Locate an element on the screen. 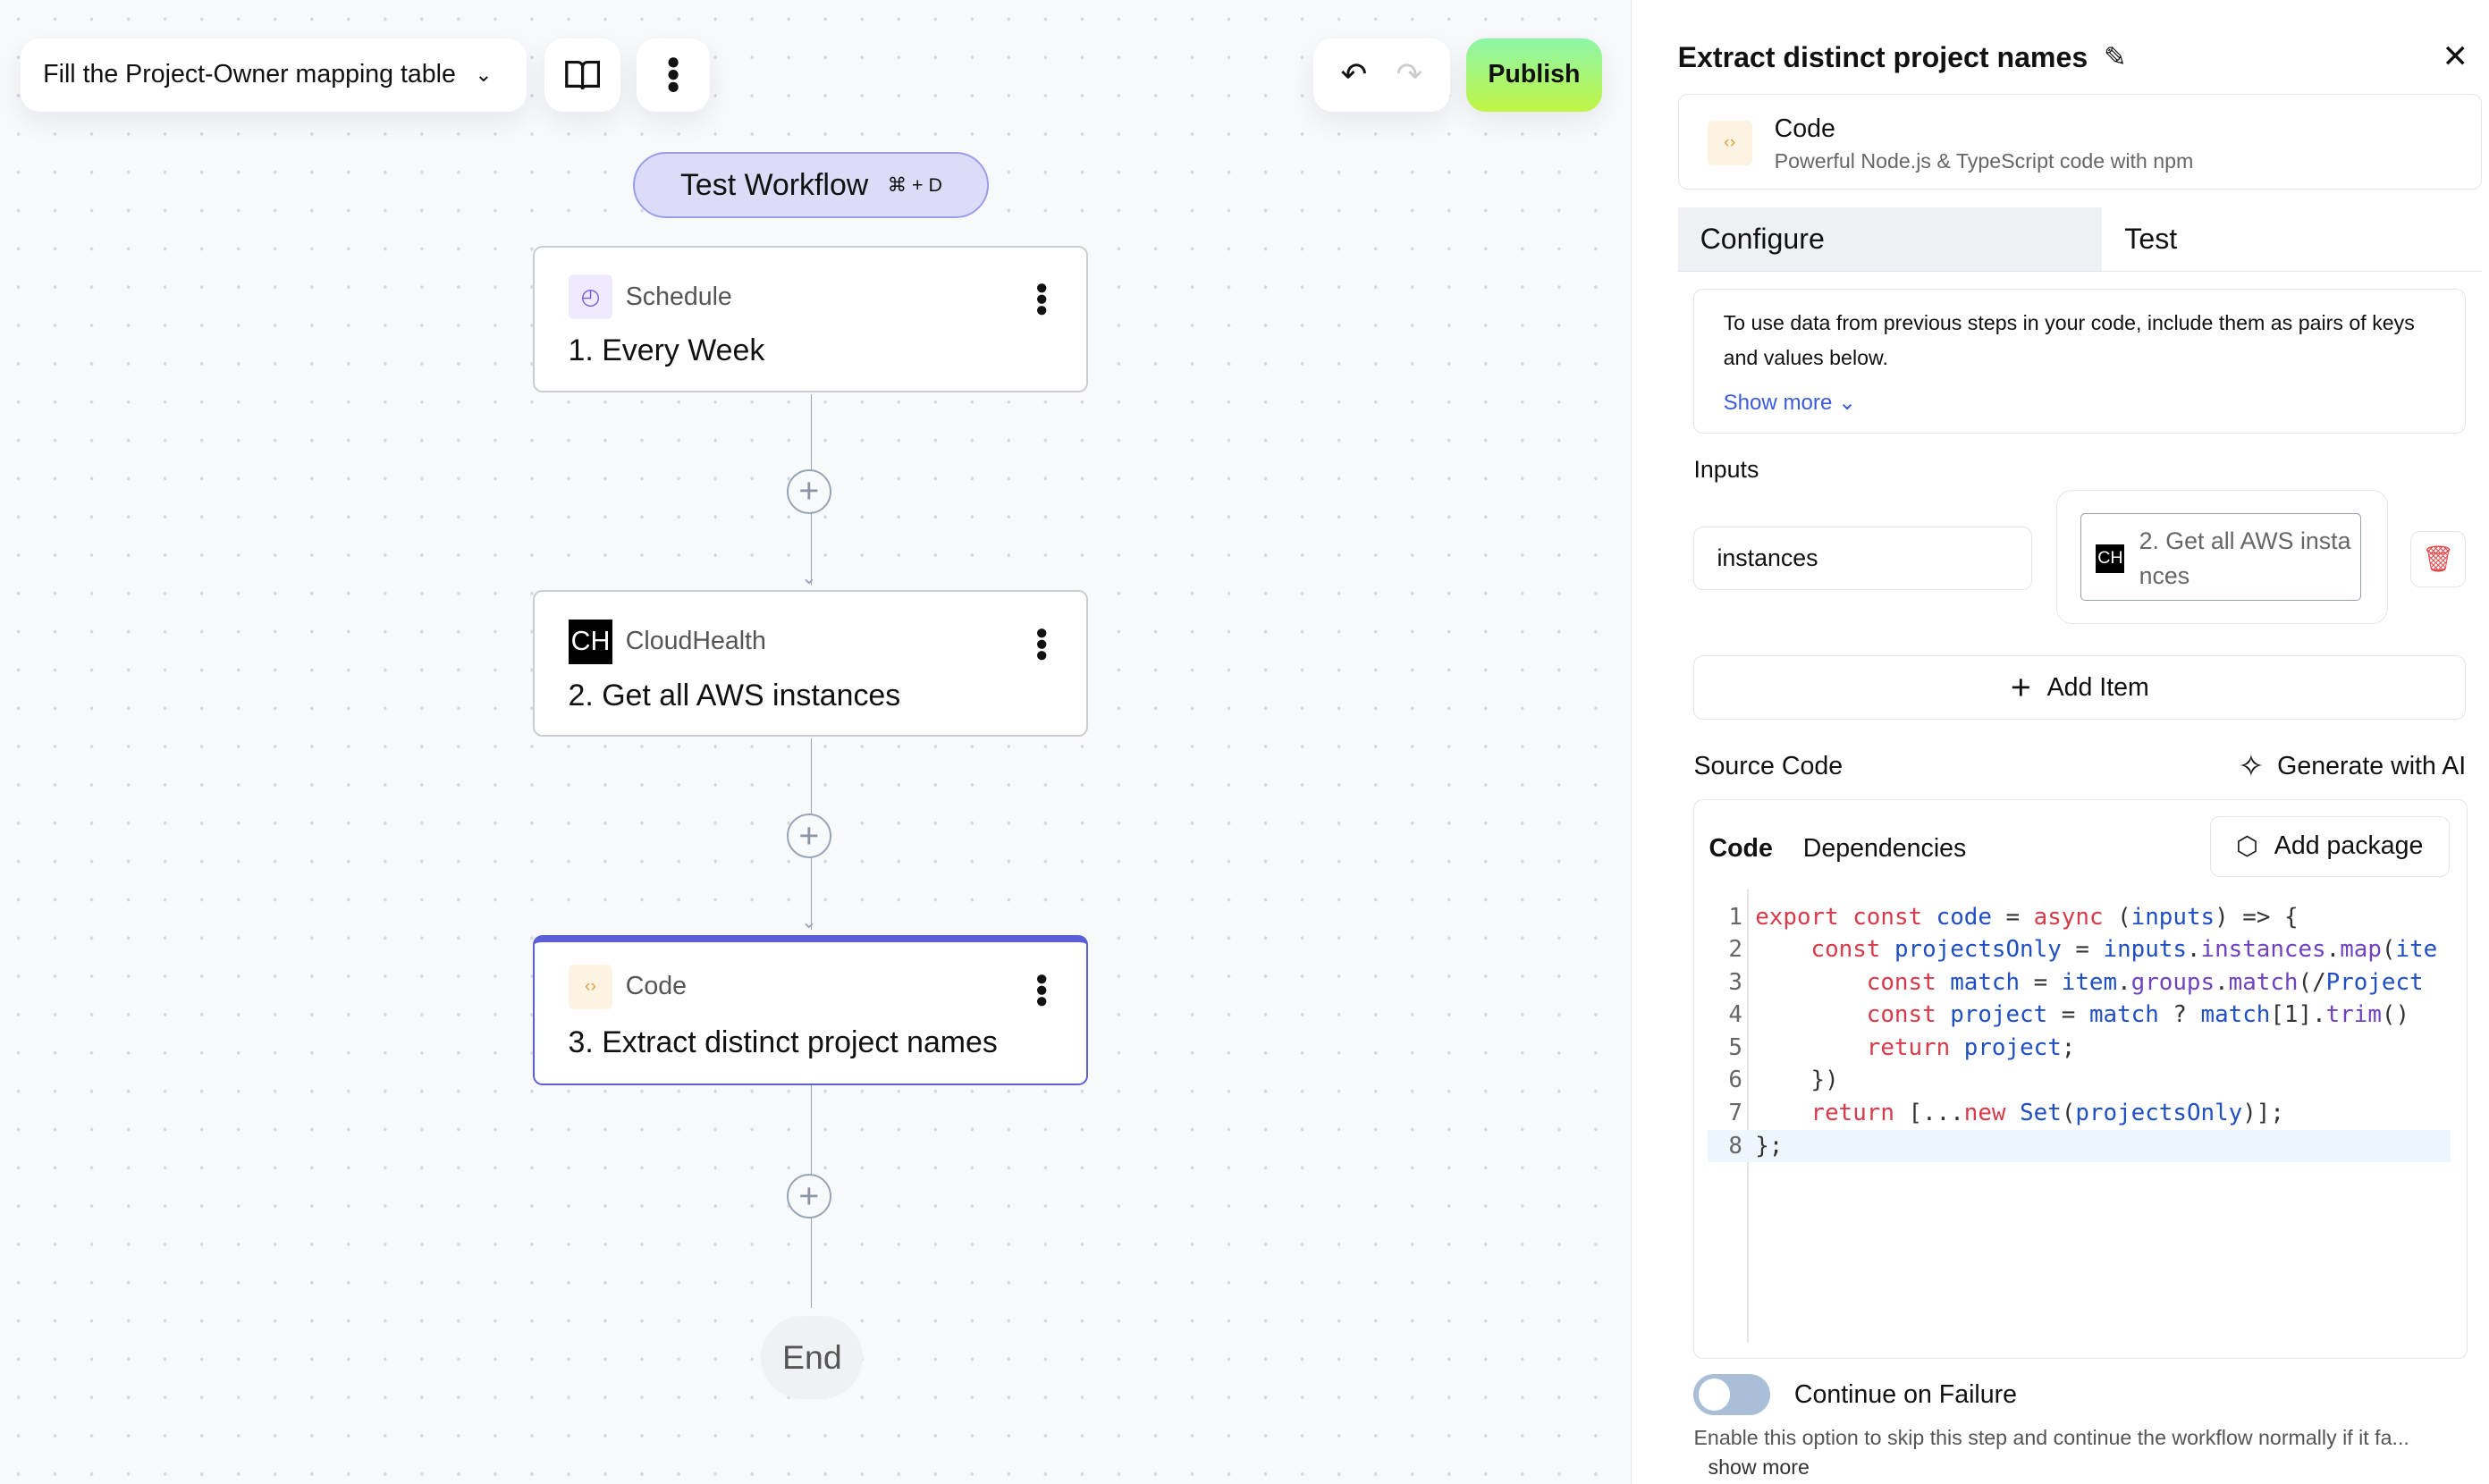 The width and height of the screenshot is (2489, 1484). code-line: 1 export const code = async (inputs) => { is located at coordinates (2013, 917).